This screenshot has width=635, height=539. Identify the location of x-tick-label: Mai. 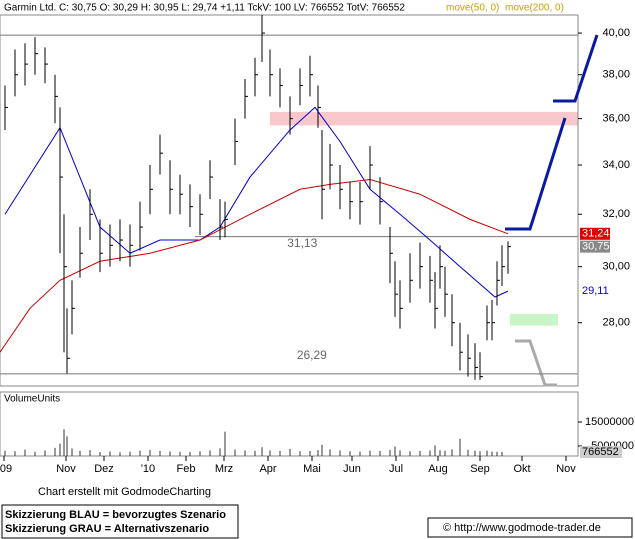
(312, 469).